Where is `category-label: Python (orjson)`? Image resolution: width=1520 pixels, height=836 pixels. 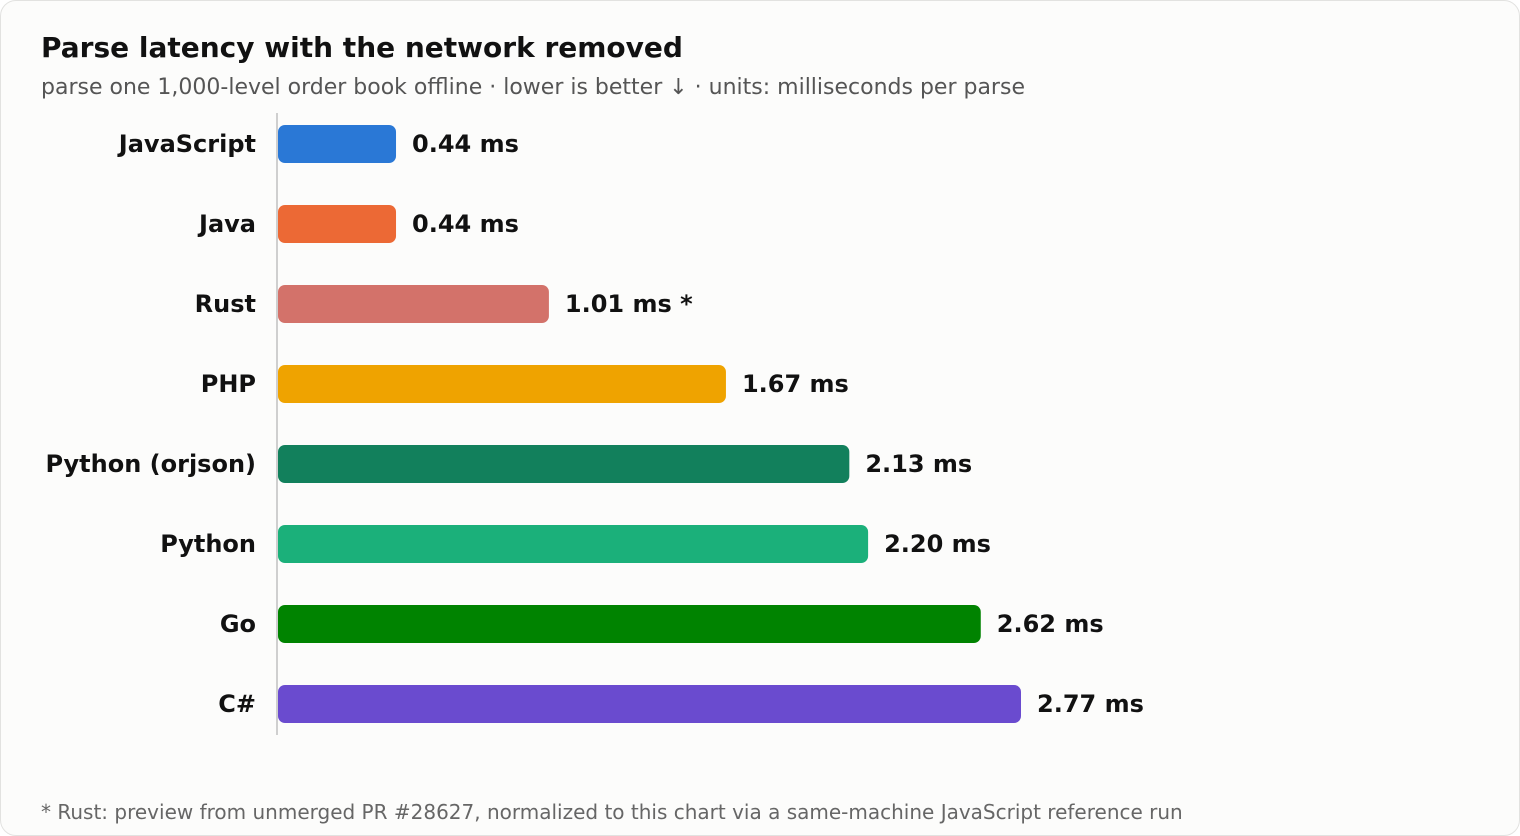
category-label: Python (orjson) is located at coordinates (150, 464).